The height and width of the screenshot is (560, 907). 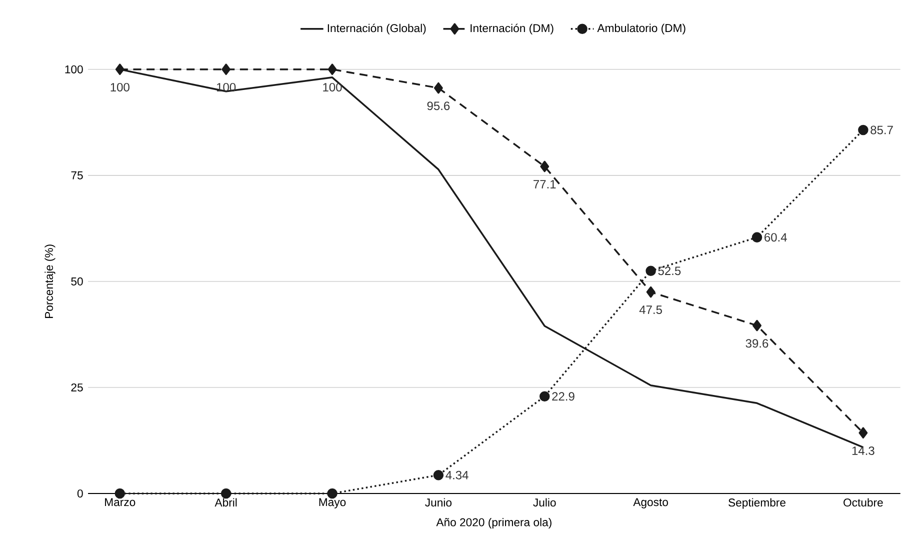 I want to click on data-label: 60.4, so click(x=775, y=237).